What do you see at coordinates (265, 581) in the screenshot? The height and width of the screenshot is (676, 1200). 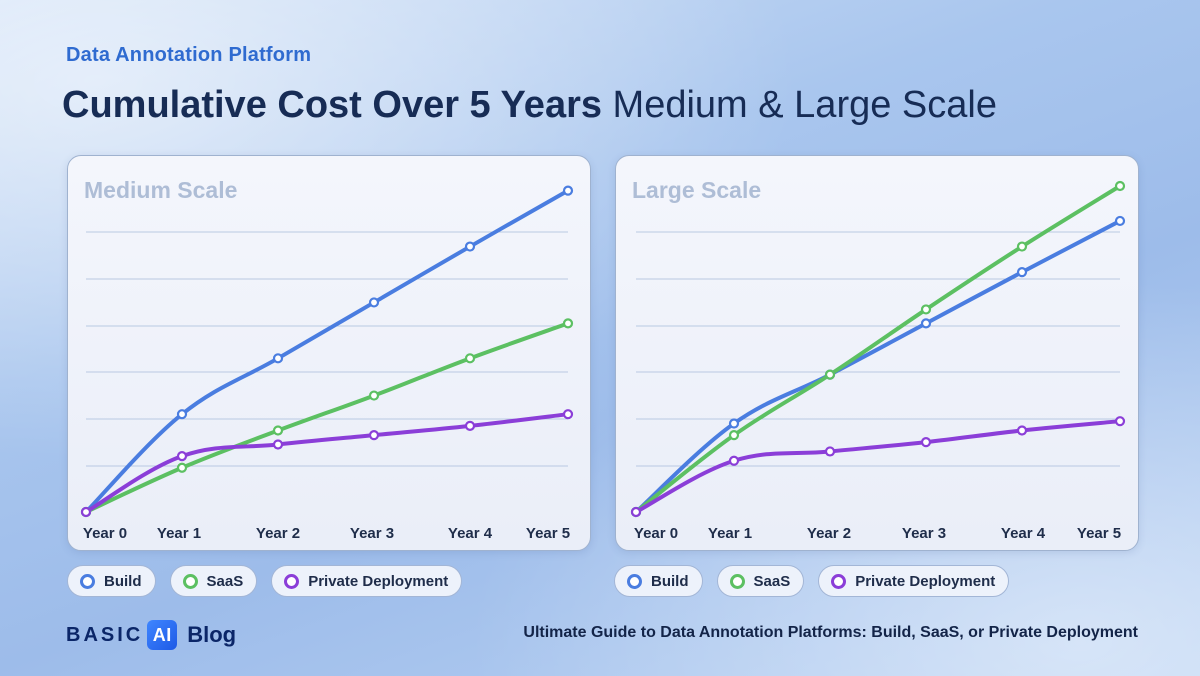 I see `legend-medium: Build SaaS Private Deployment` at bounding box center [265, 581].